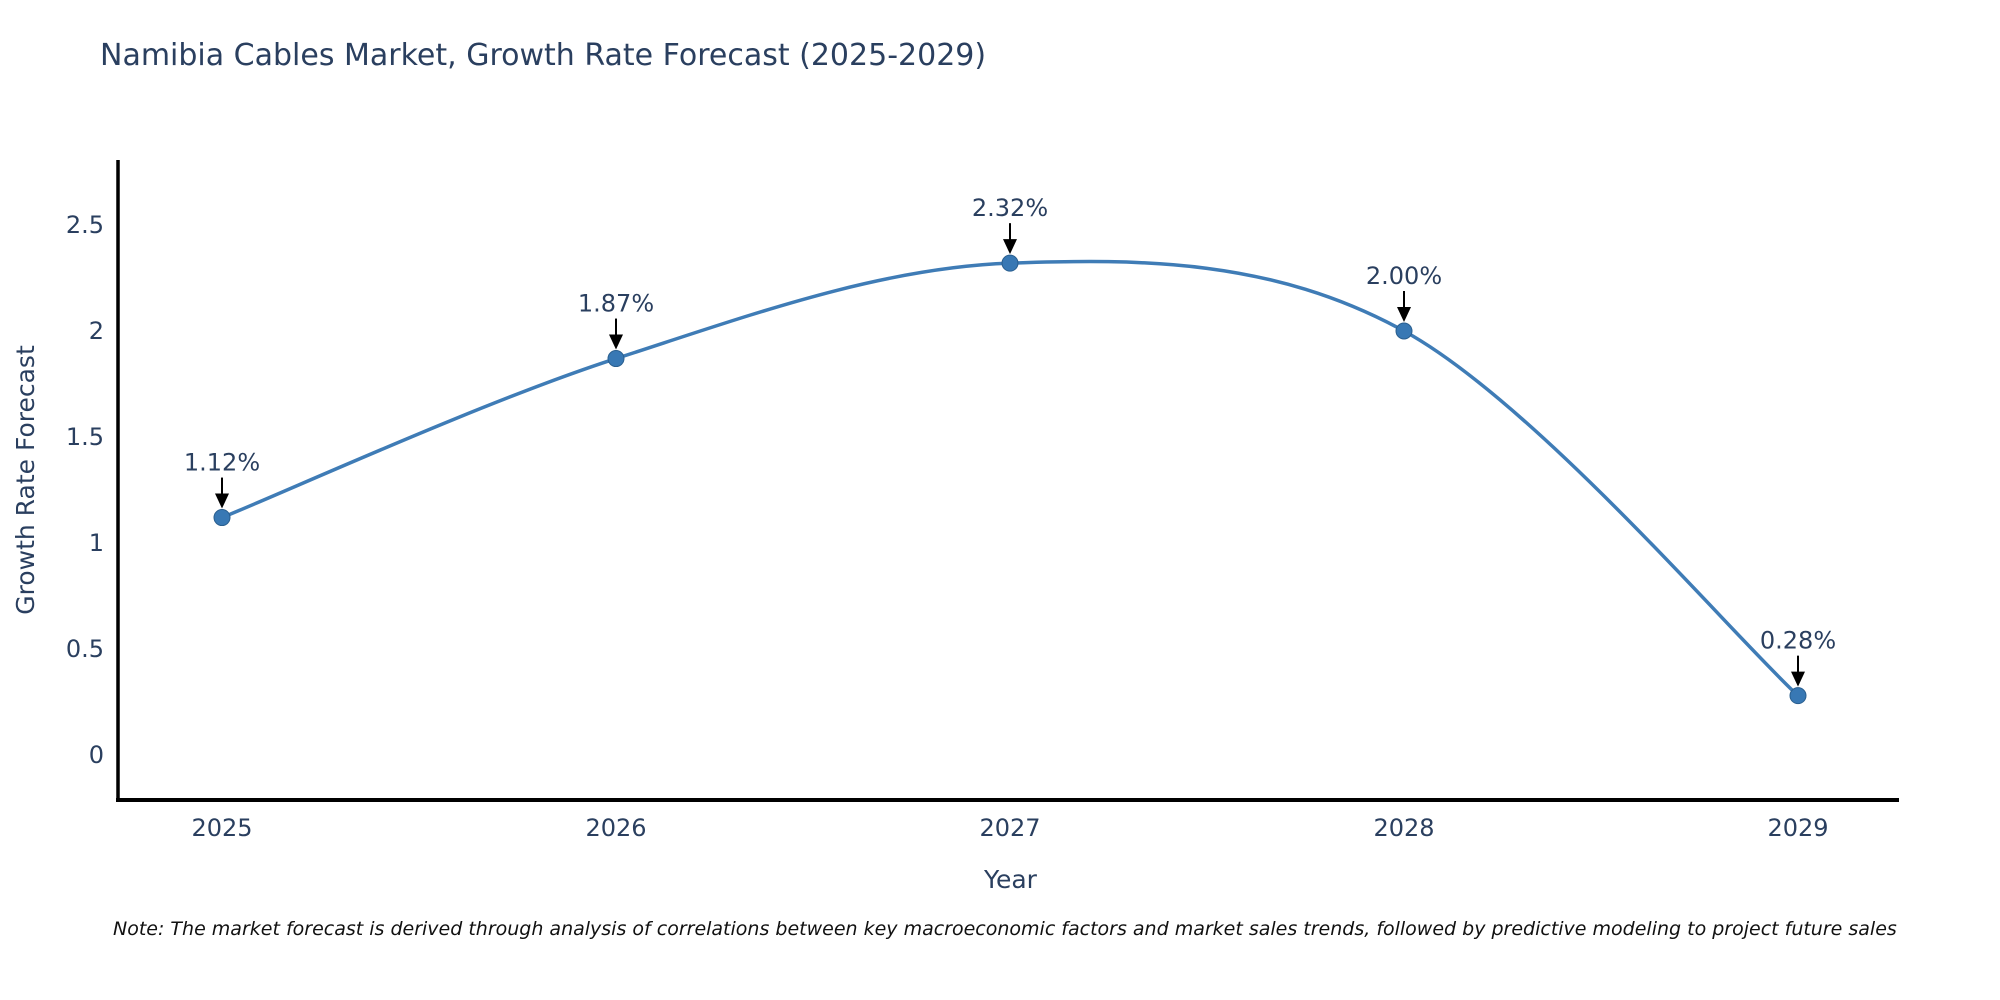 The width and height of the screenshot is (2000, 1000). Describe the element at coordinates (1404, 276) in the screenshot. I see `point-value-label: 2.00%` at that location.